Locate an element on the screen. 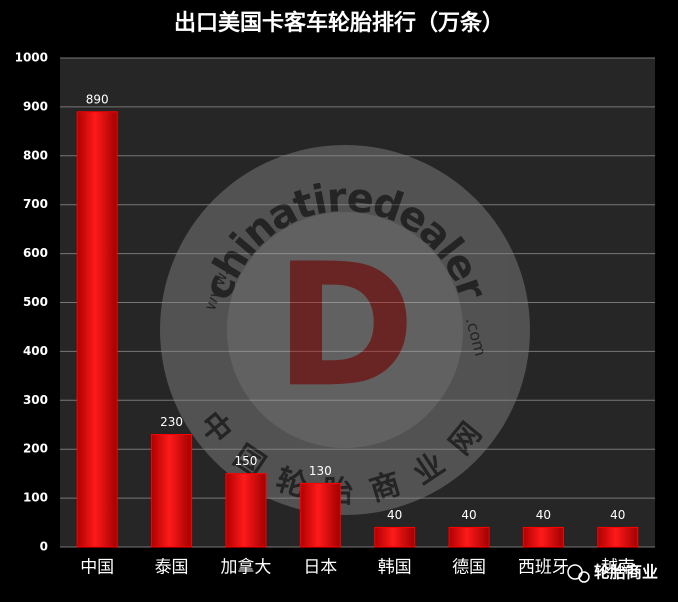  footer-badge: 轮胎商业 is located at coordinates (612, 573).